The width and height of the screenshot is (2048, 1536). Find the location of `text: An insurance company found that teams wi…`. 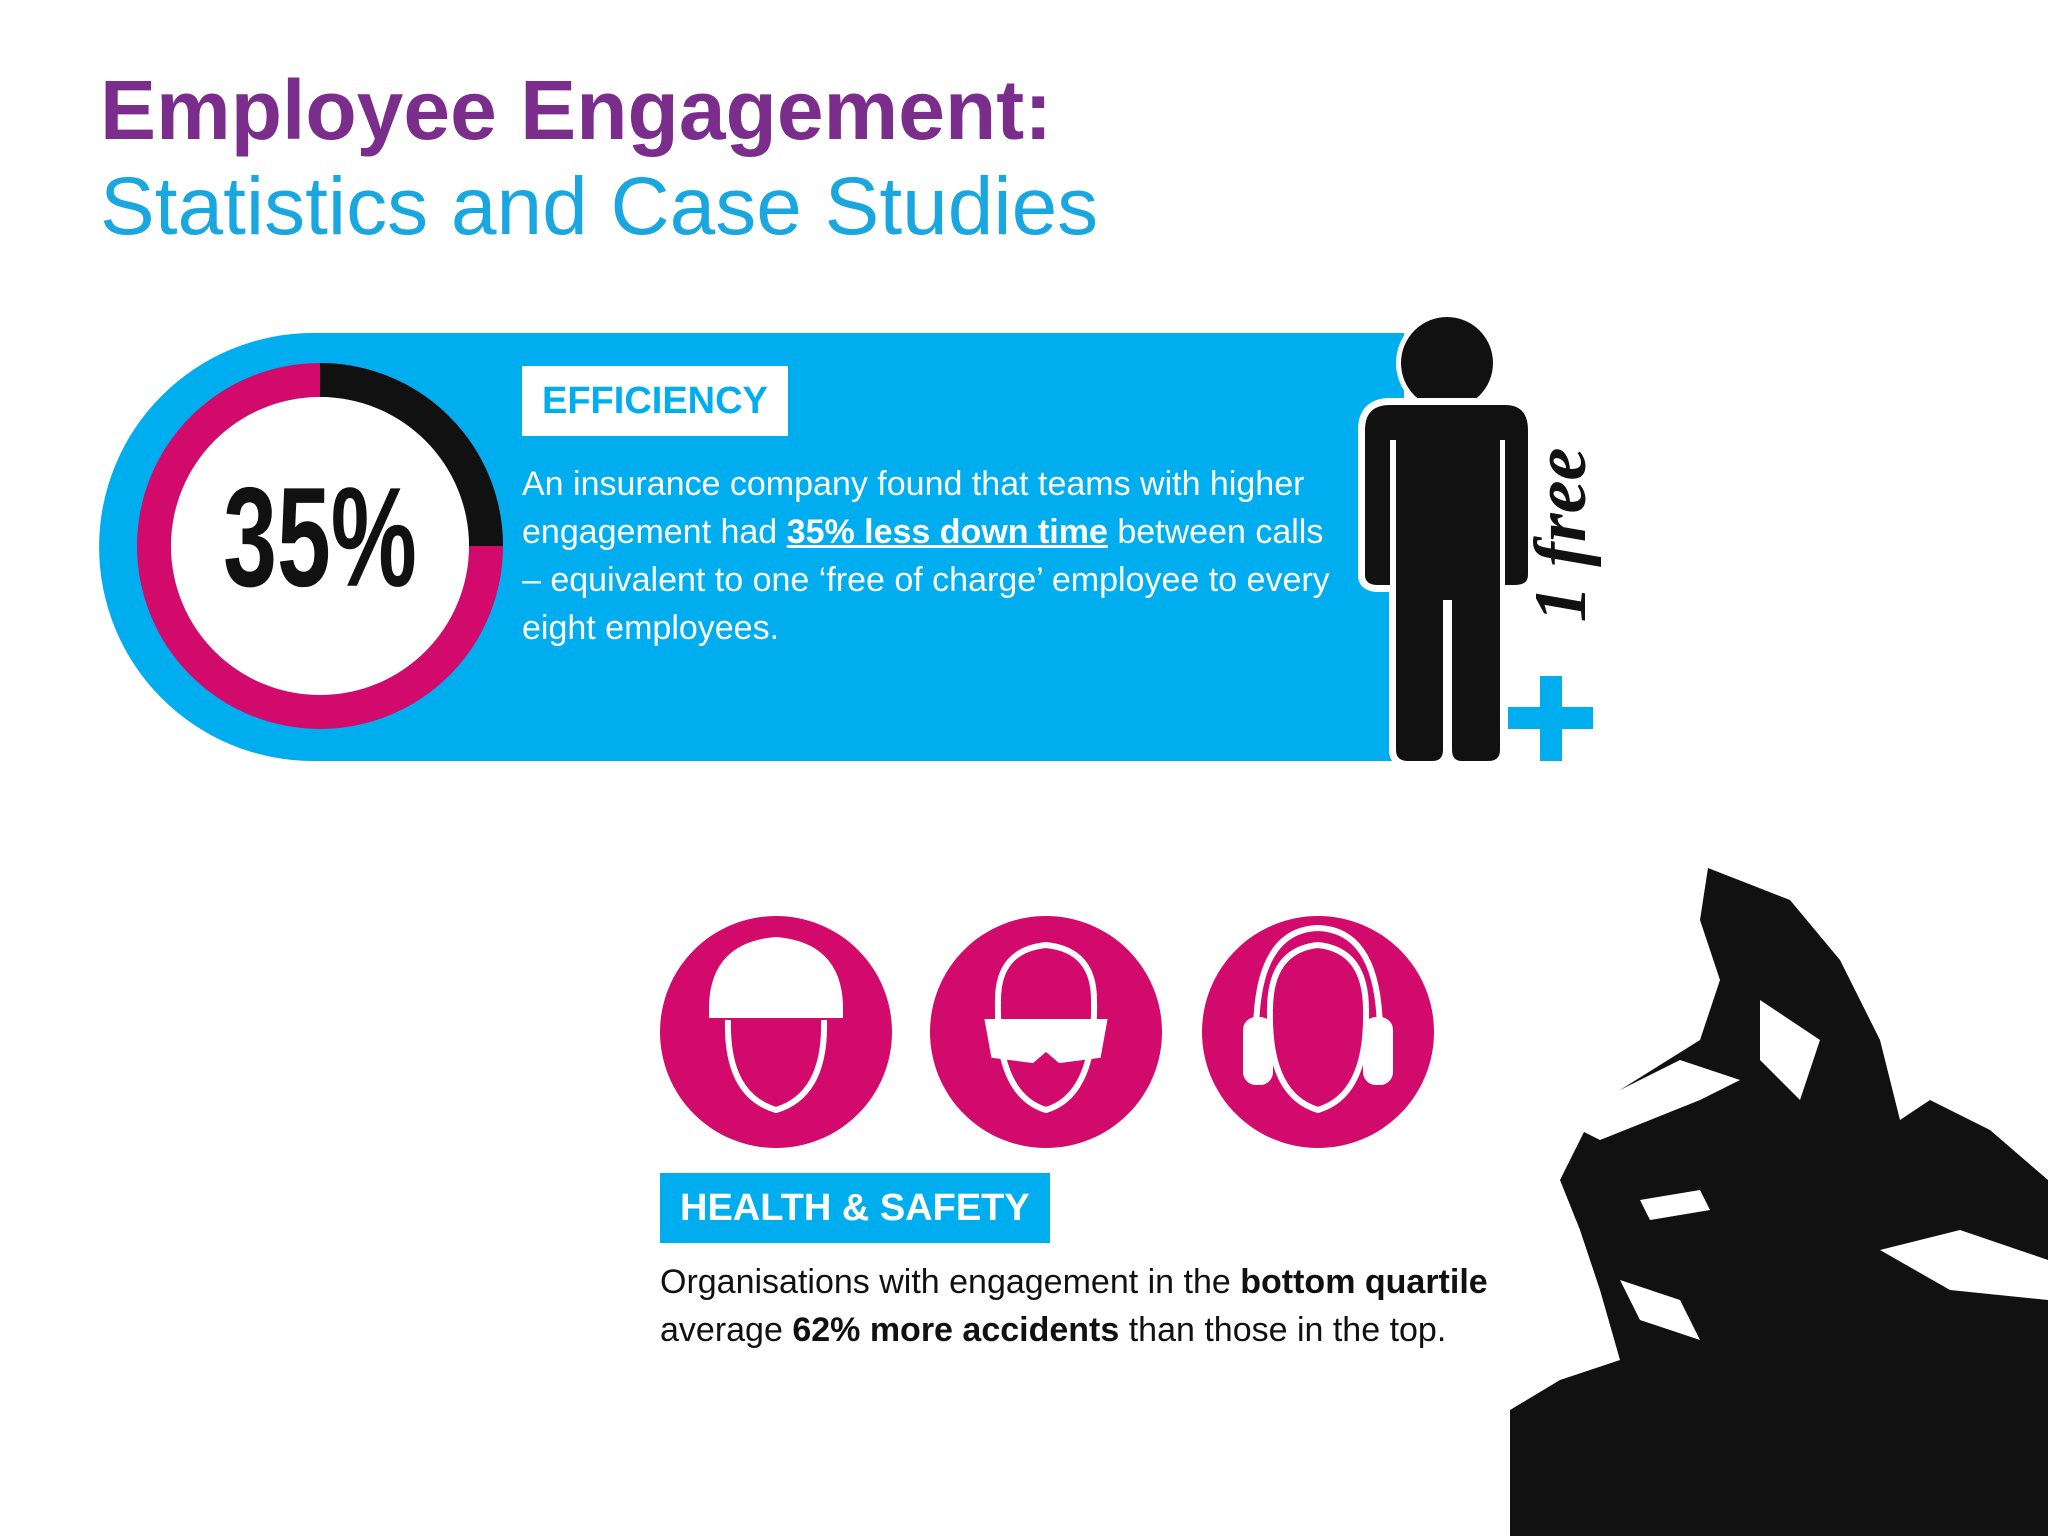

text: An insurance company found that teams wi… is located at coordinates (913, 508).